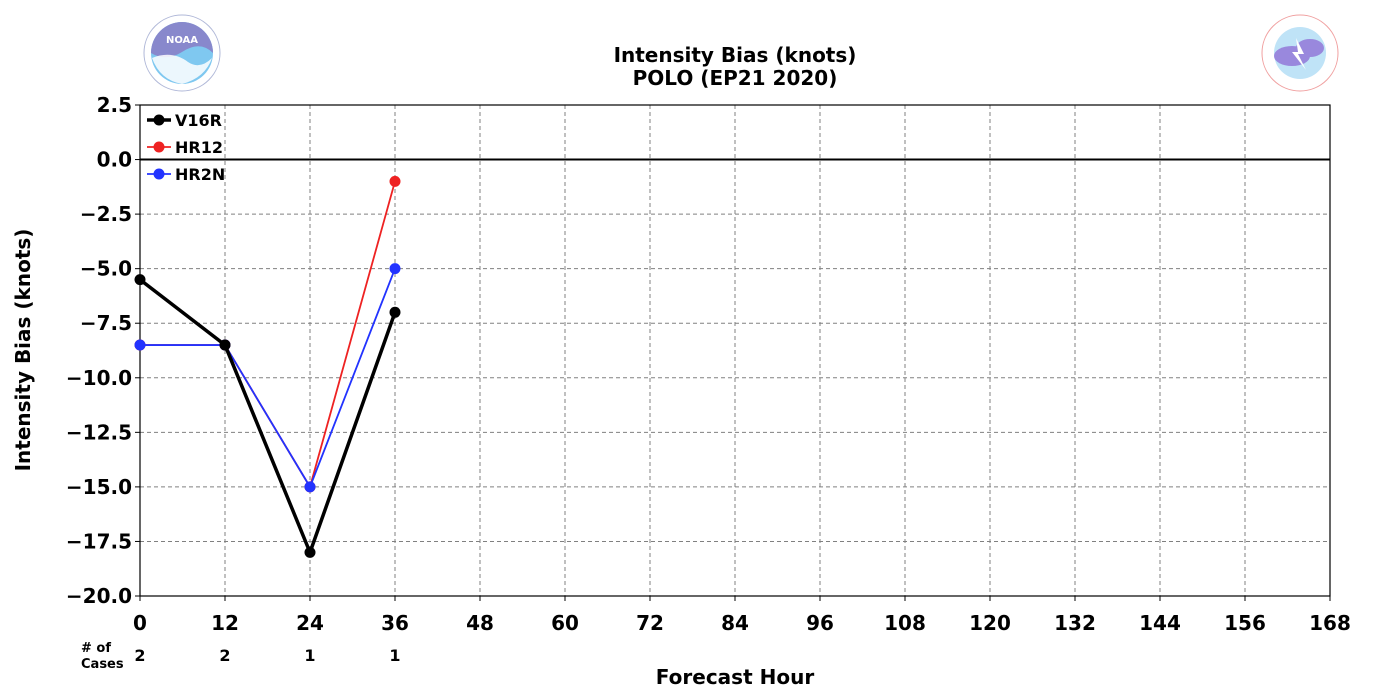 Image resolution: width=1400 pixels, height=700 pixels. What do you see at coordinates (1245, 623) in the screenshot?
I see `x-tick-label: 156` at bounding box center [1245, 623].